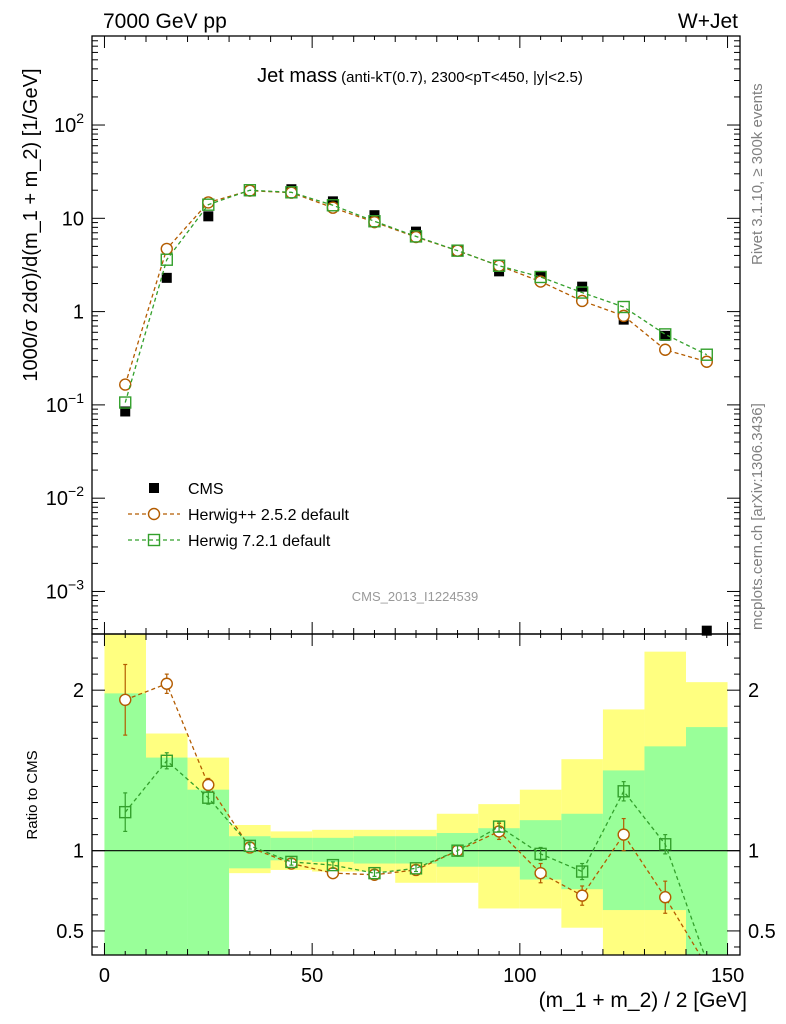 The width and height of the screenshot is (786, 1024). What do you see at coordinates (76, 491) in the screenshot?
I see `y-tick-exponent: −2` at bounding box center [76, 491].